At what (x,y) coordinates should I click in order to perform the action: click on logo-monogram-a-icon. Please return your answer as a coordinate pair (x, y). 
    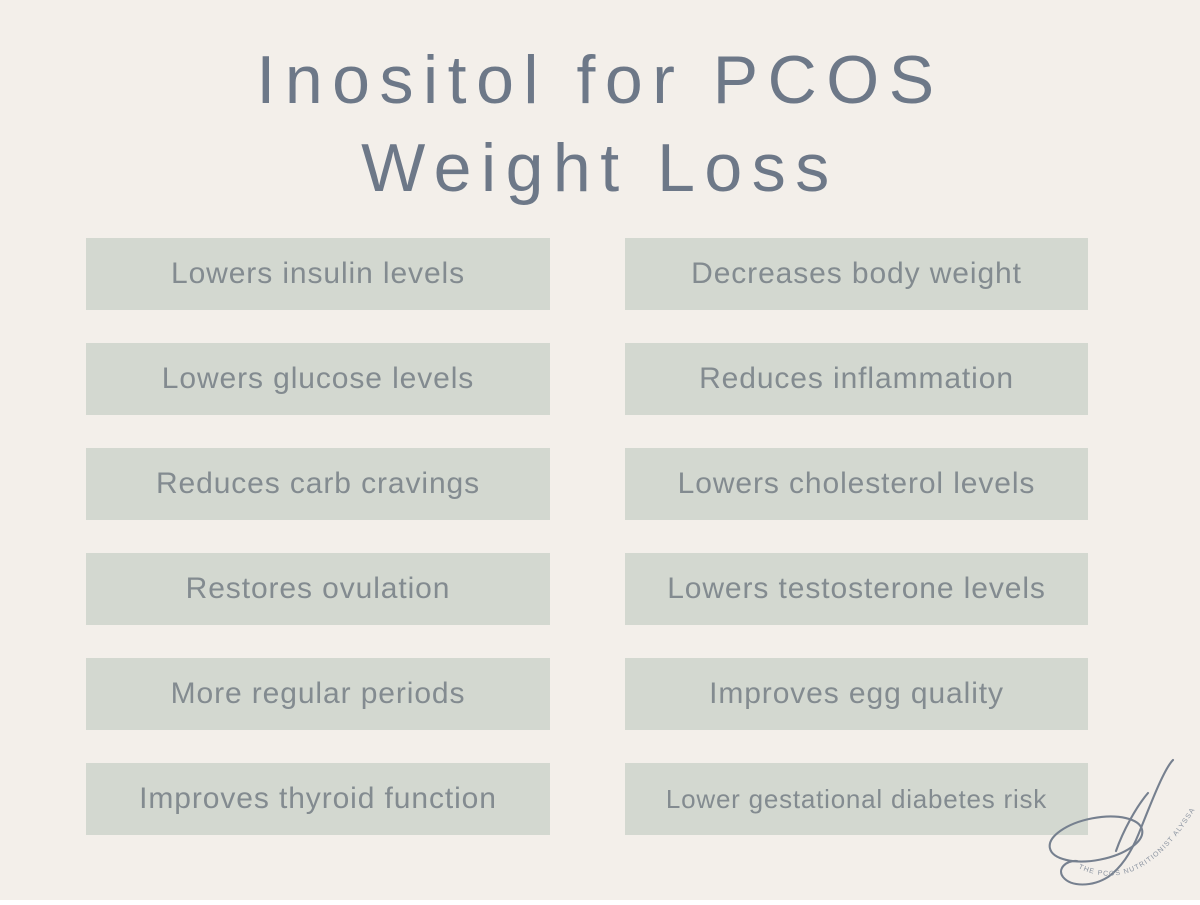
    Looking at the image, I should click on (1111, 822).